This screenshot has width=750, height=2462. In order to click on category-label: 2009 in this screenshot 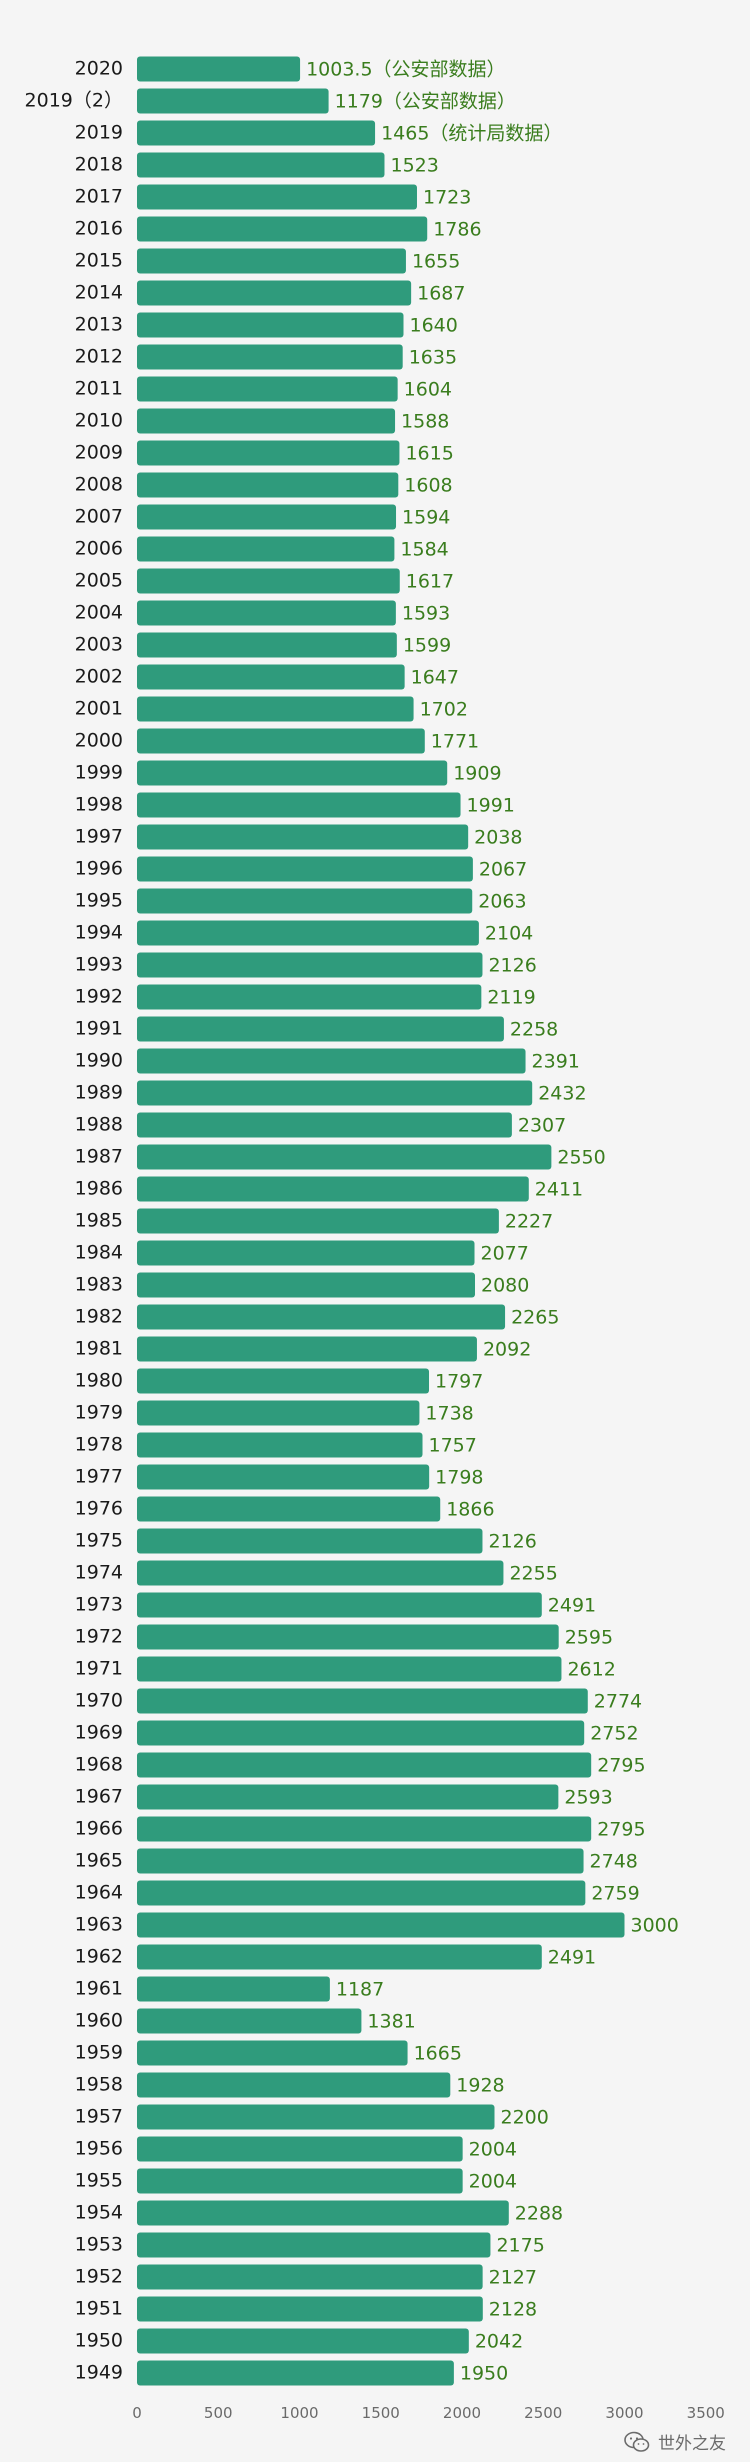, I will do `click(99, 453)`.